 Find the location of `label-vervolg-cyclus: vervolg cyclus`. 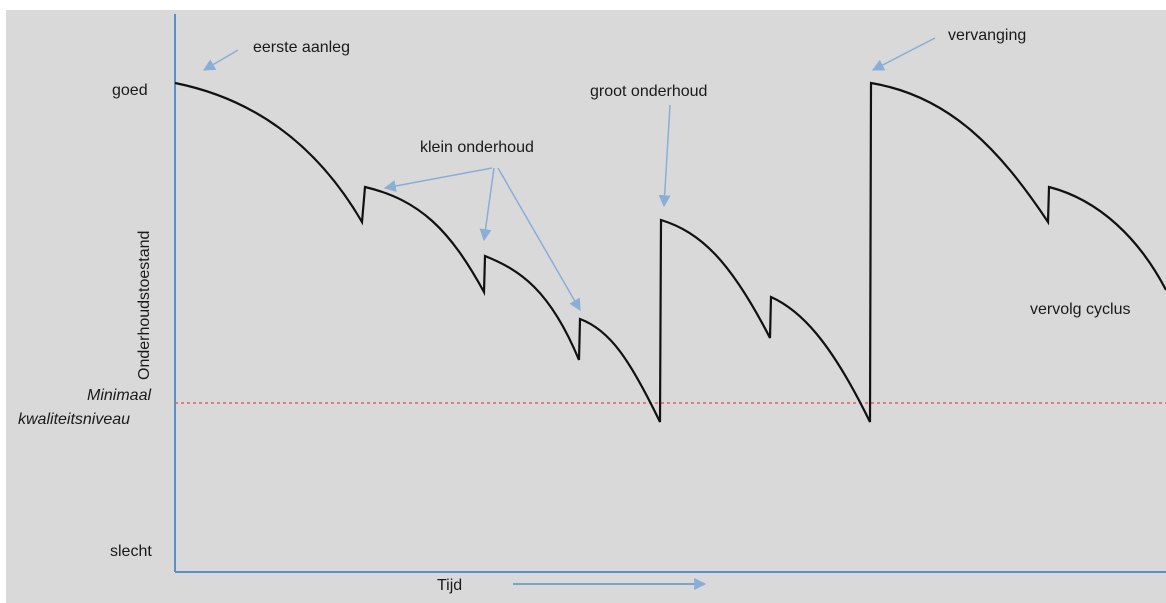

label-vervolg-cyclus: vervolg cyclus is located at coordinates (1080, 309).